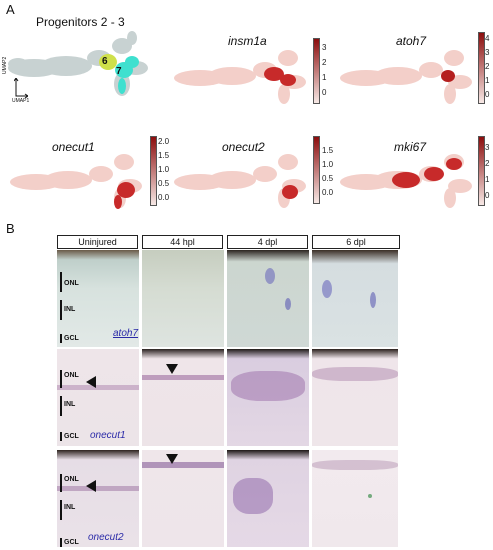 The image size is (493, 550). I want to click on colorbar-insm1a, so click(316, 71).